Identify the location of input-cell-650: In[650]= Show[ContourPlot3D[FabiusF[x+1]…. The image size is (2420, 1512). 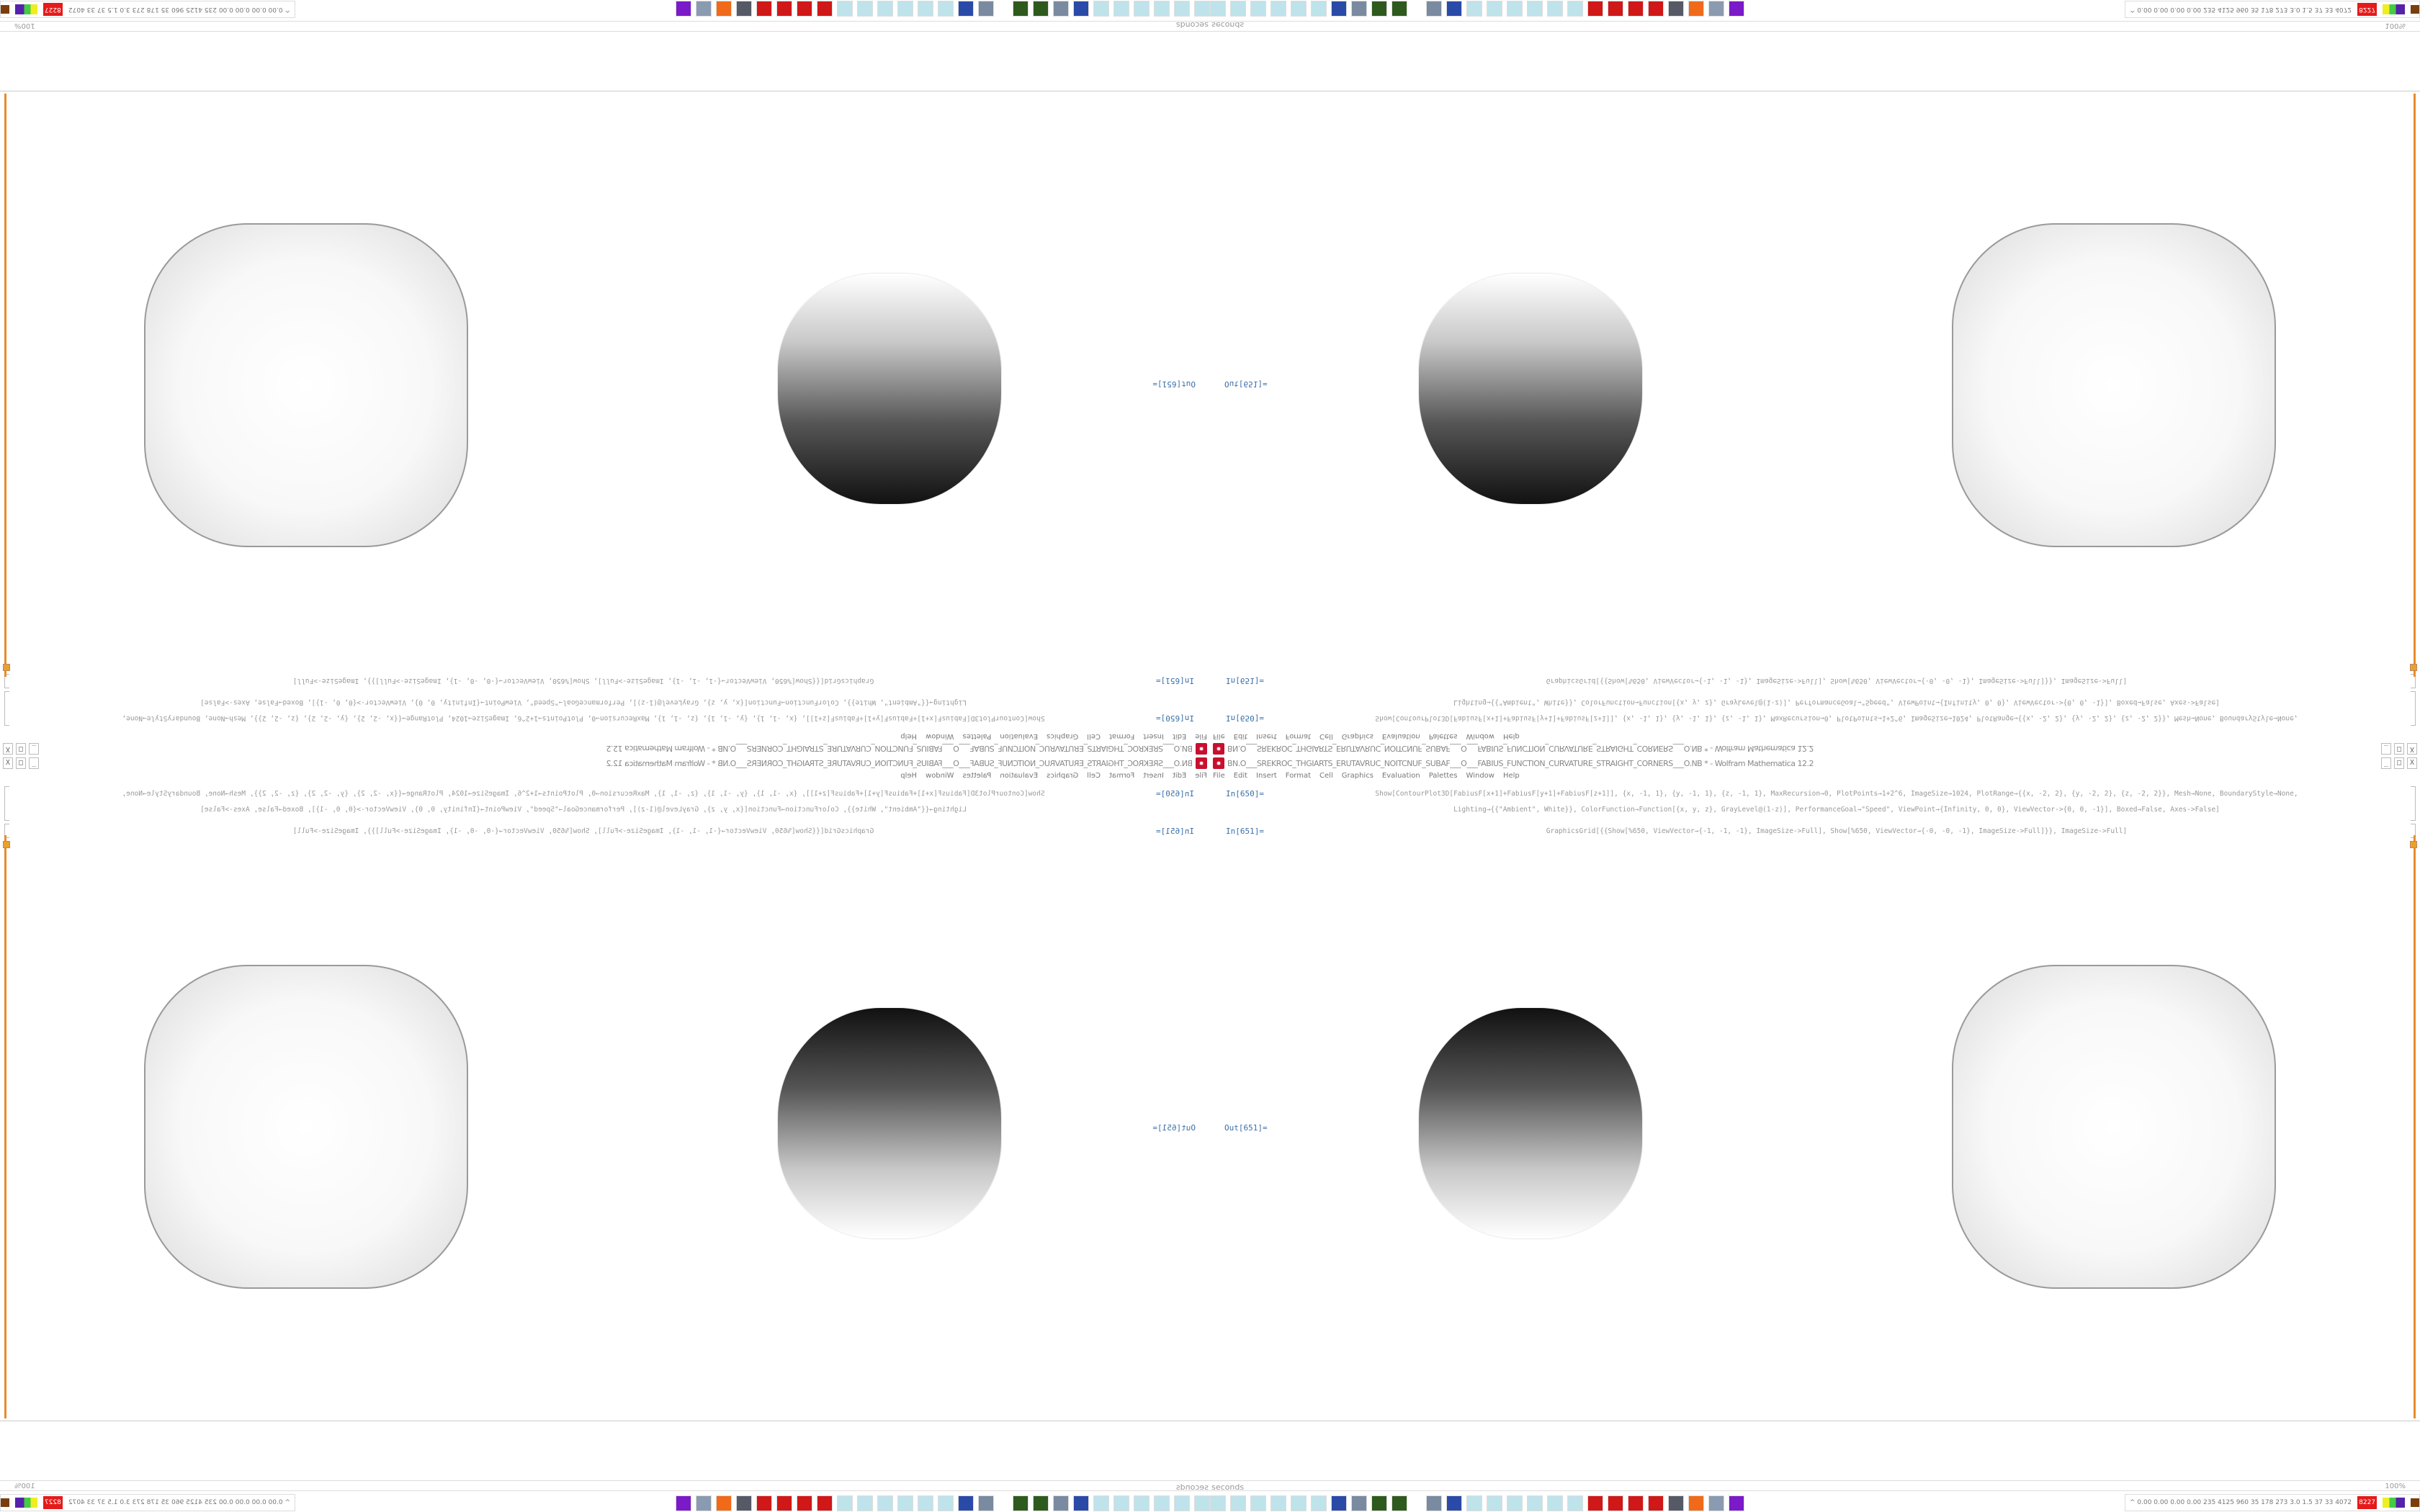
(1815, 804).